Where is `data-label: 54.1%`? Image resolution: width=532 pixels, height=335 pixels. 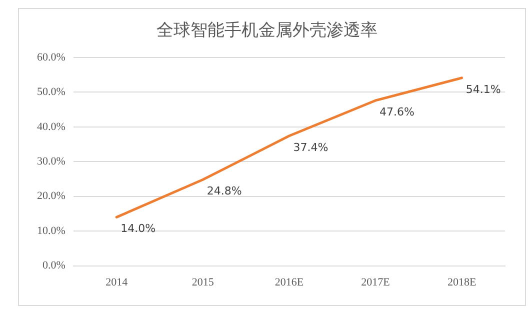 data-label: 54.1% is located at coordinates (483, 89).